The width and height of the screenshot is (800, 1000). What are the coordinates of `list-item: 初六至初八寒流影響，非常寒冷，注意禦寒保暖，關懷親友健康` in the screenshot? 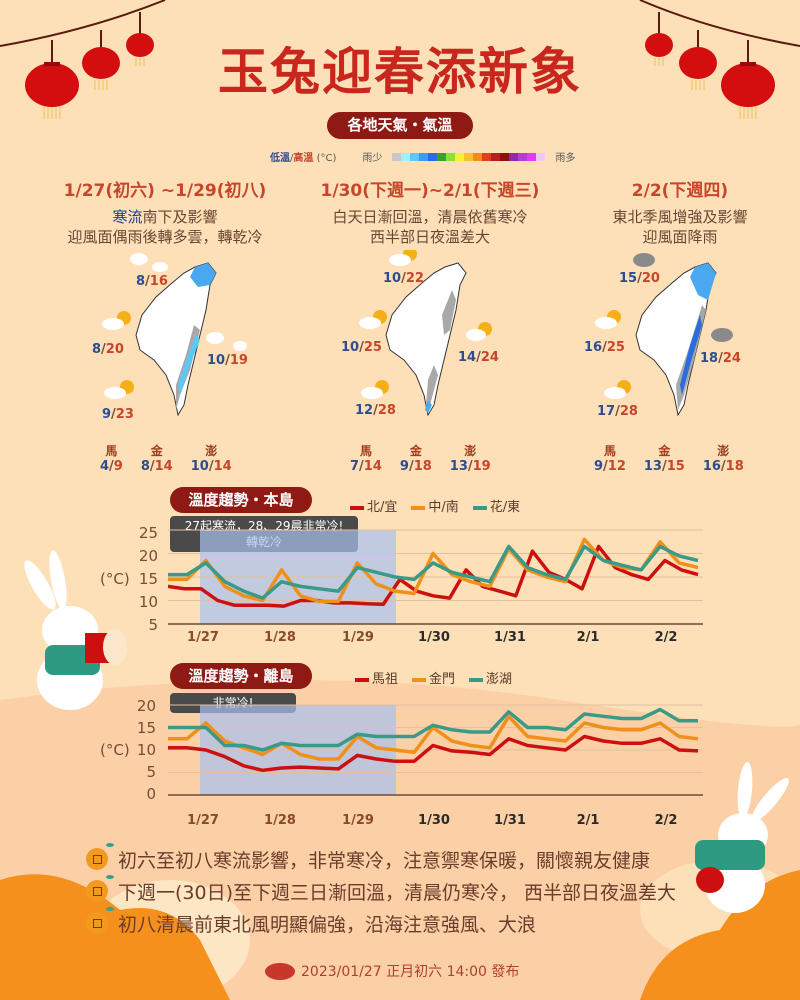 It's located at (381, 859).